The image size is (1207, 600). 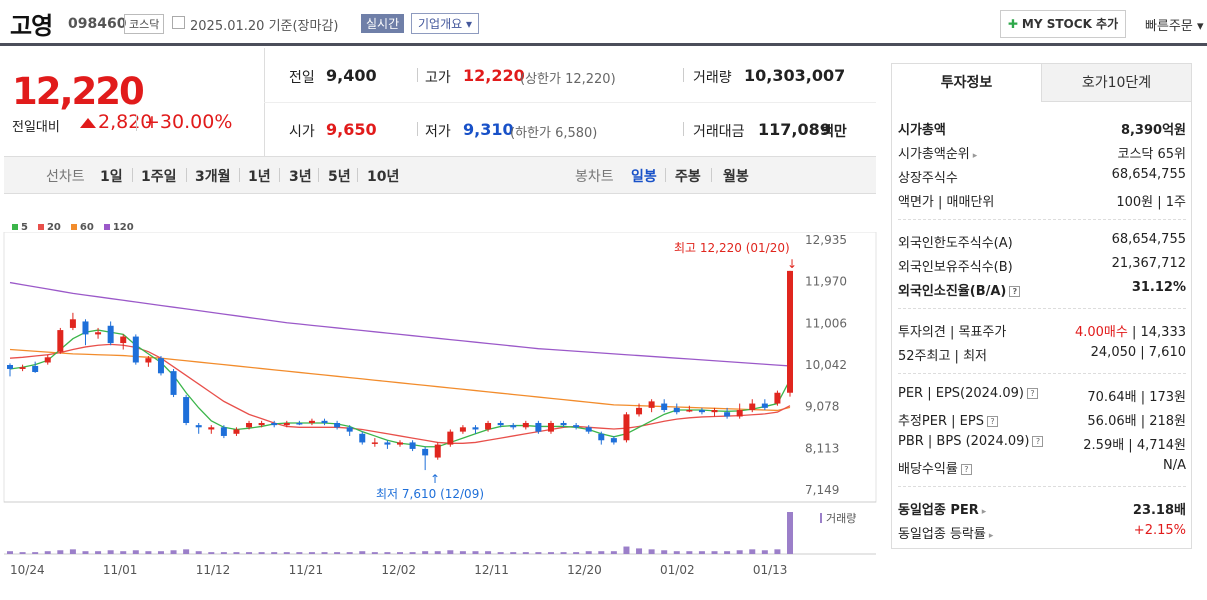 What do you see at coordinates (111, 177) in the screenshot?
I see `period-0: 1일` at bounding box center [111, 177].